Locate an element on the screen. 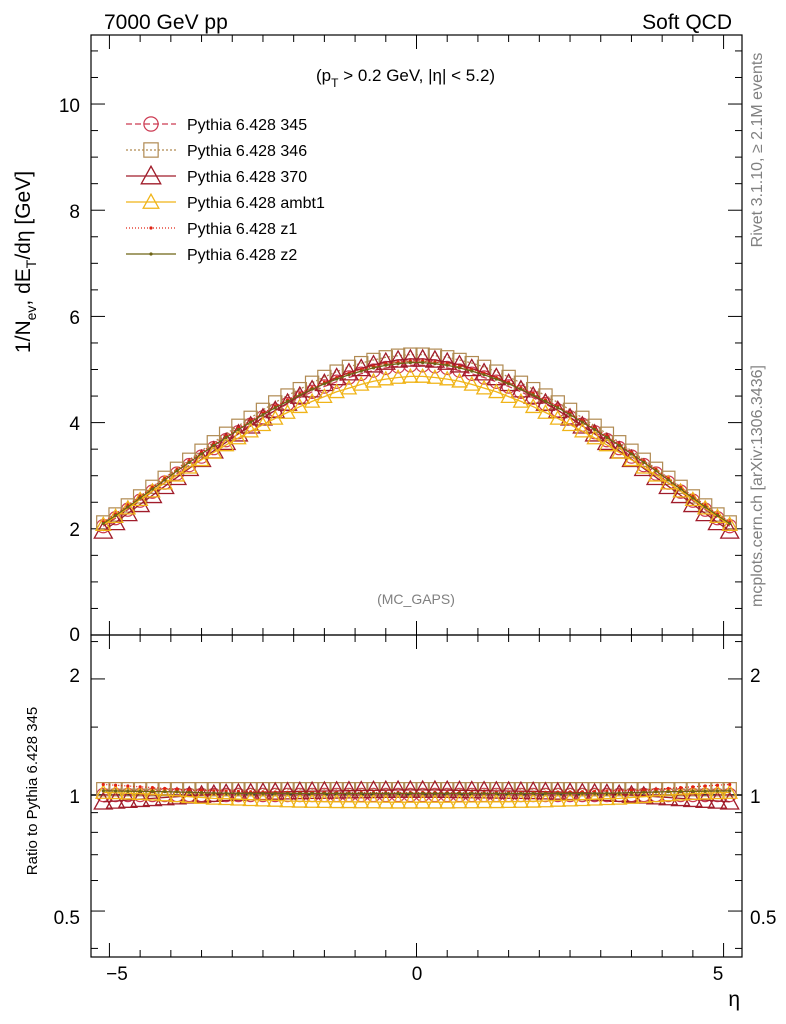 This screenshot has width=786, height=1024. main-ytick-label: 4 is located at coordinates (74, 424).